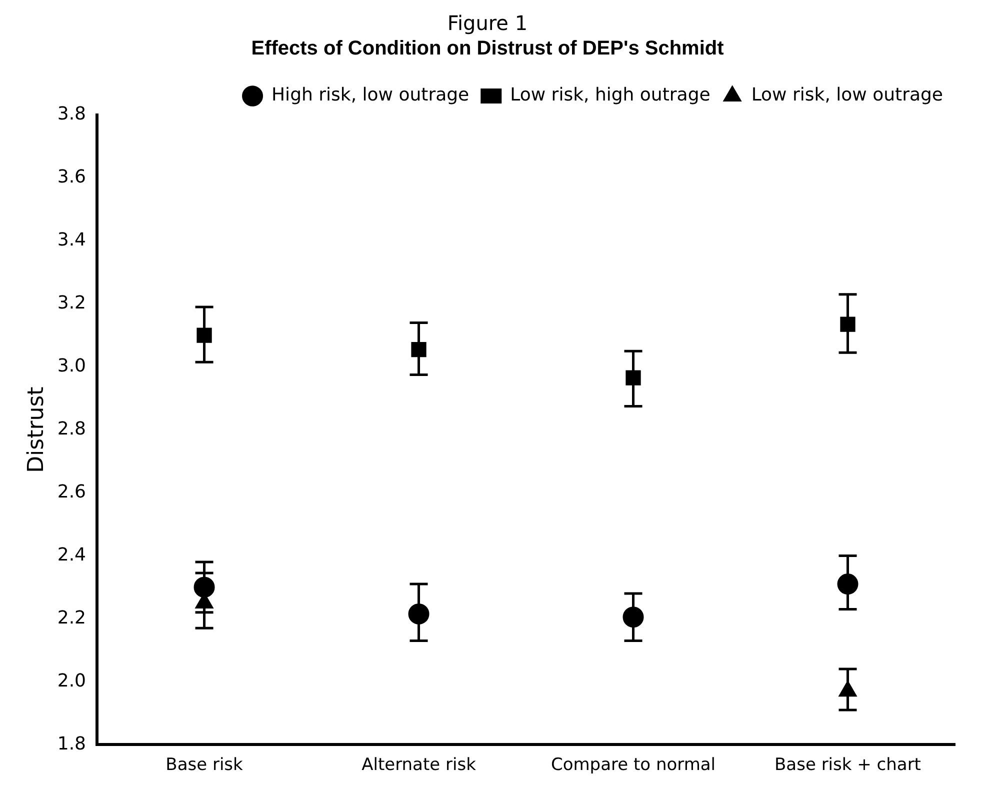 The height and width of the screenshot is (789, 985). Describe the element at coordinates (71, 240) in the screenshot. I see `y-tick-label: 3.4` at that location.